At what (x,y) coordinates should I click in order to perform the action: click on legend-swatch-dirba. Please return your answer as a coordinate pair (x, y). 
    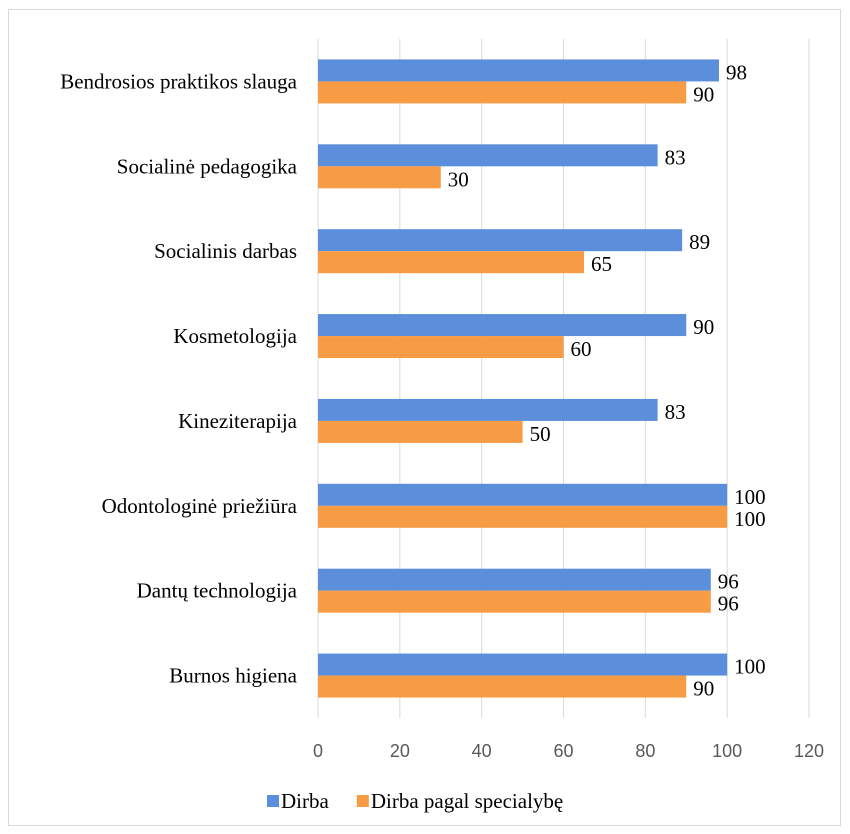
    Looking at the image, I should click on (273, 801).